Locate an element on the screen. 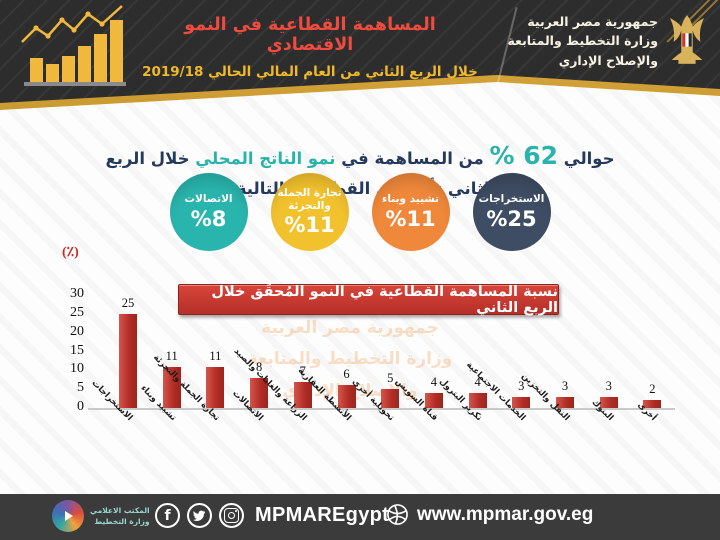  bar-value-label: 2 is located at coordinates (652, 389).